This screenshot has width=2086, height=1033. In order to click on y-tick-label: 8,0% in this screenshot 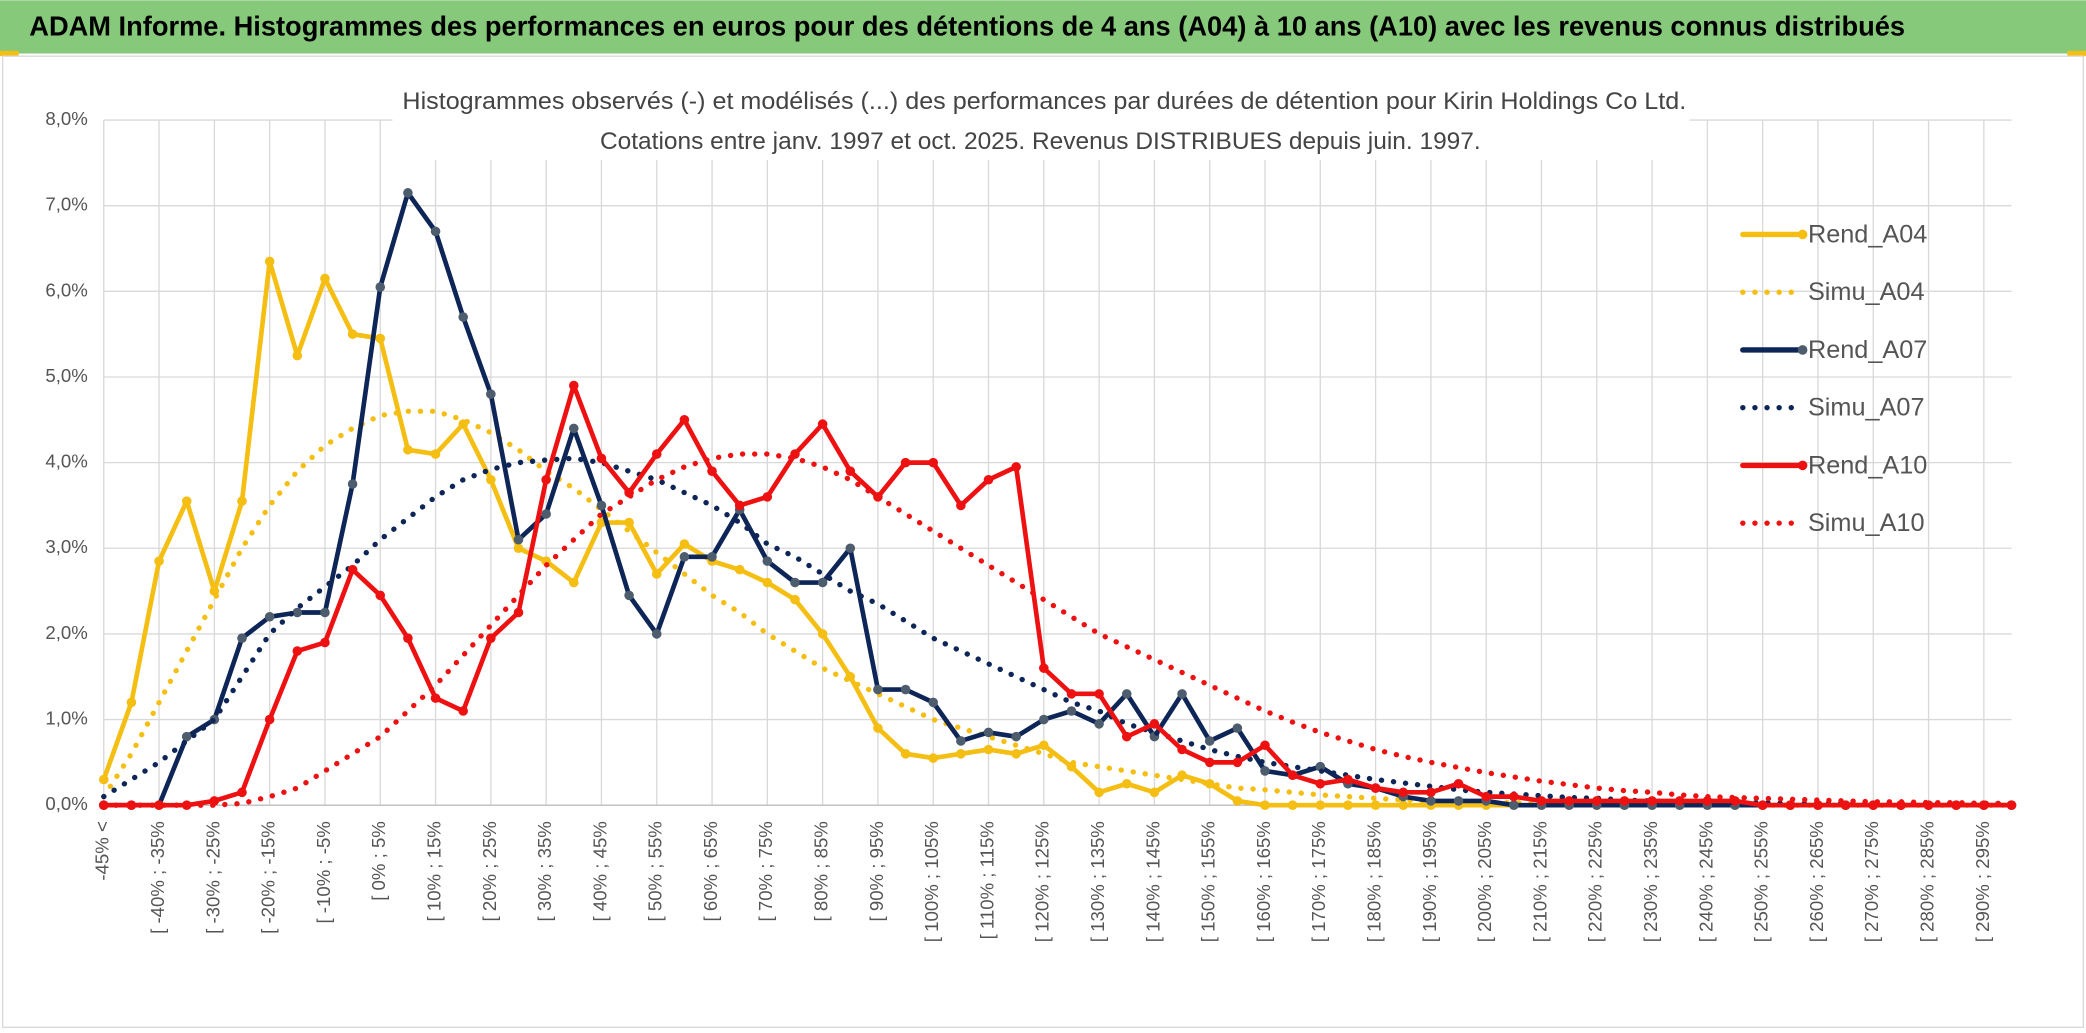, I will do `click(66, 118)`.